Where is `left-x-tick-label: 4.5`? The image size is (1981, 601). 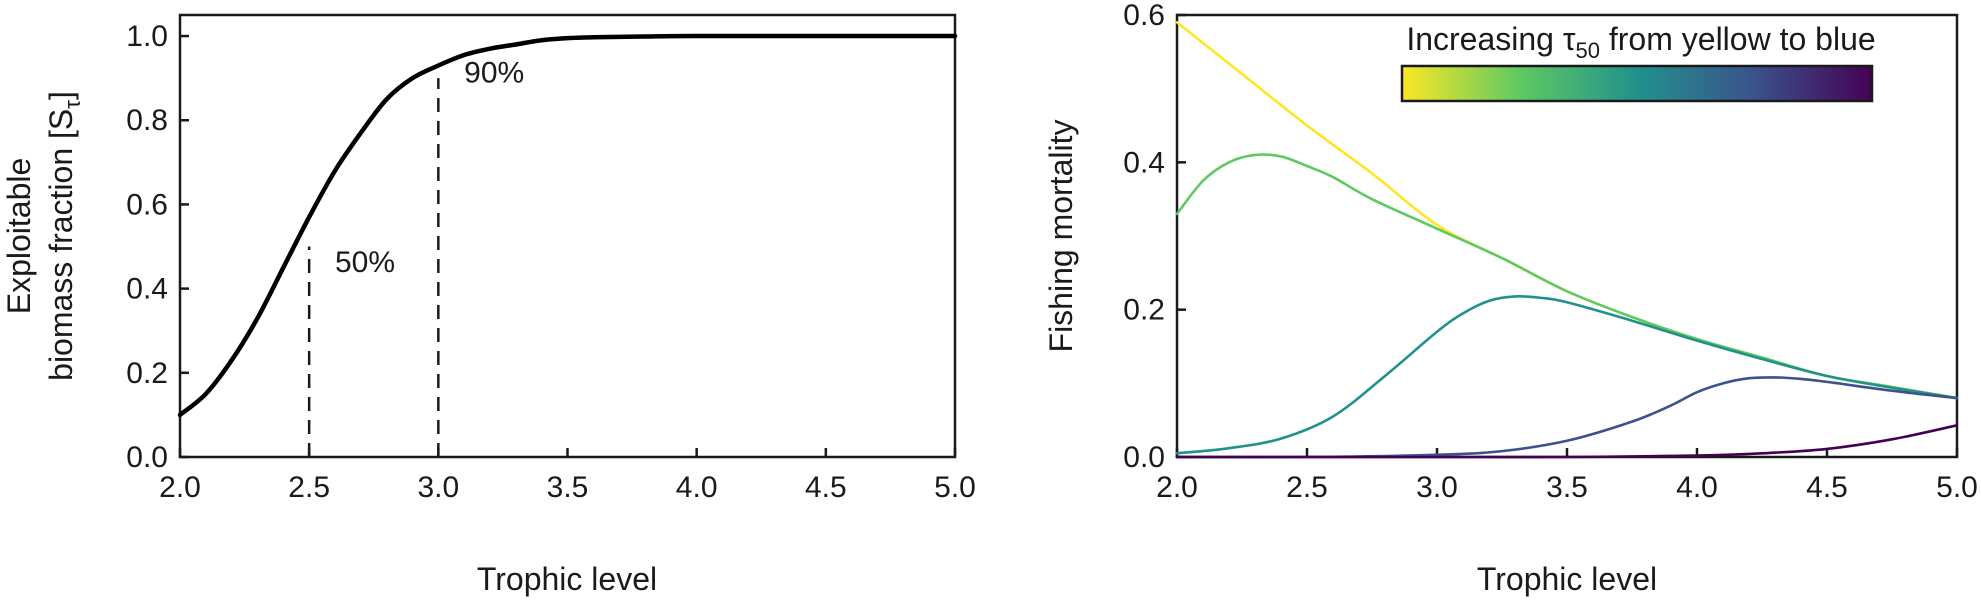
left-x-tick-label: 4.5 is located at coordinates (826, 487).